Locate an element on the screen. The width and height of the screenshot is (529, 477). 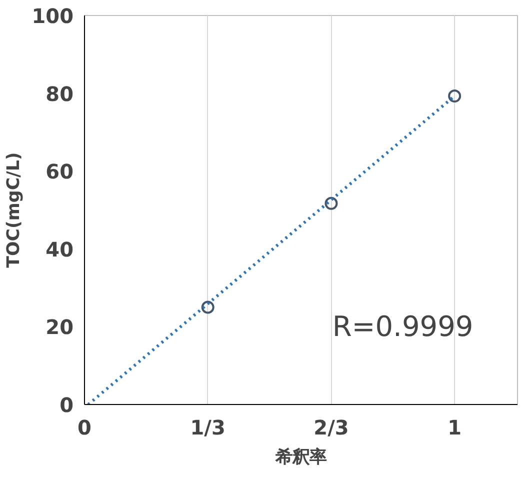
x-tick-label: 0 is located at coordinates (85, 428).